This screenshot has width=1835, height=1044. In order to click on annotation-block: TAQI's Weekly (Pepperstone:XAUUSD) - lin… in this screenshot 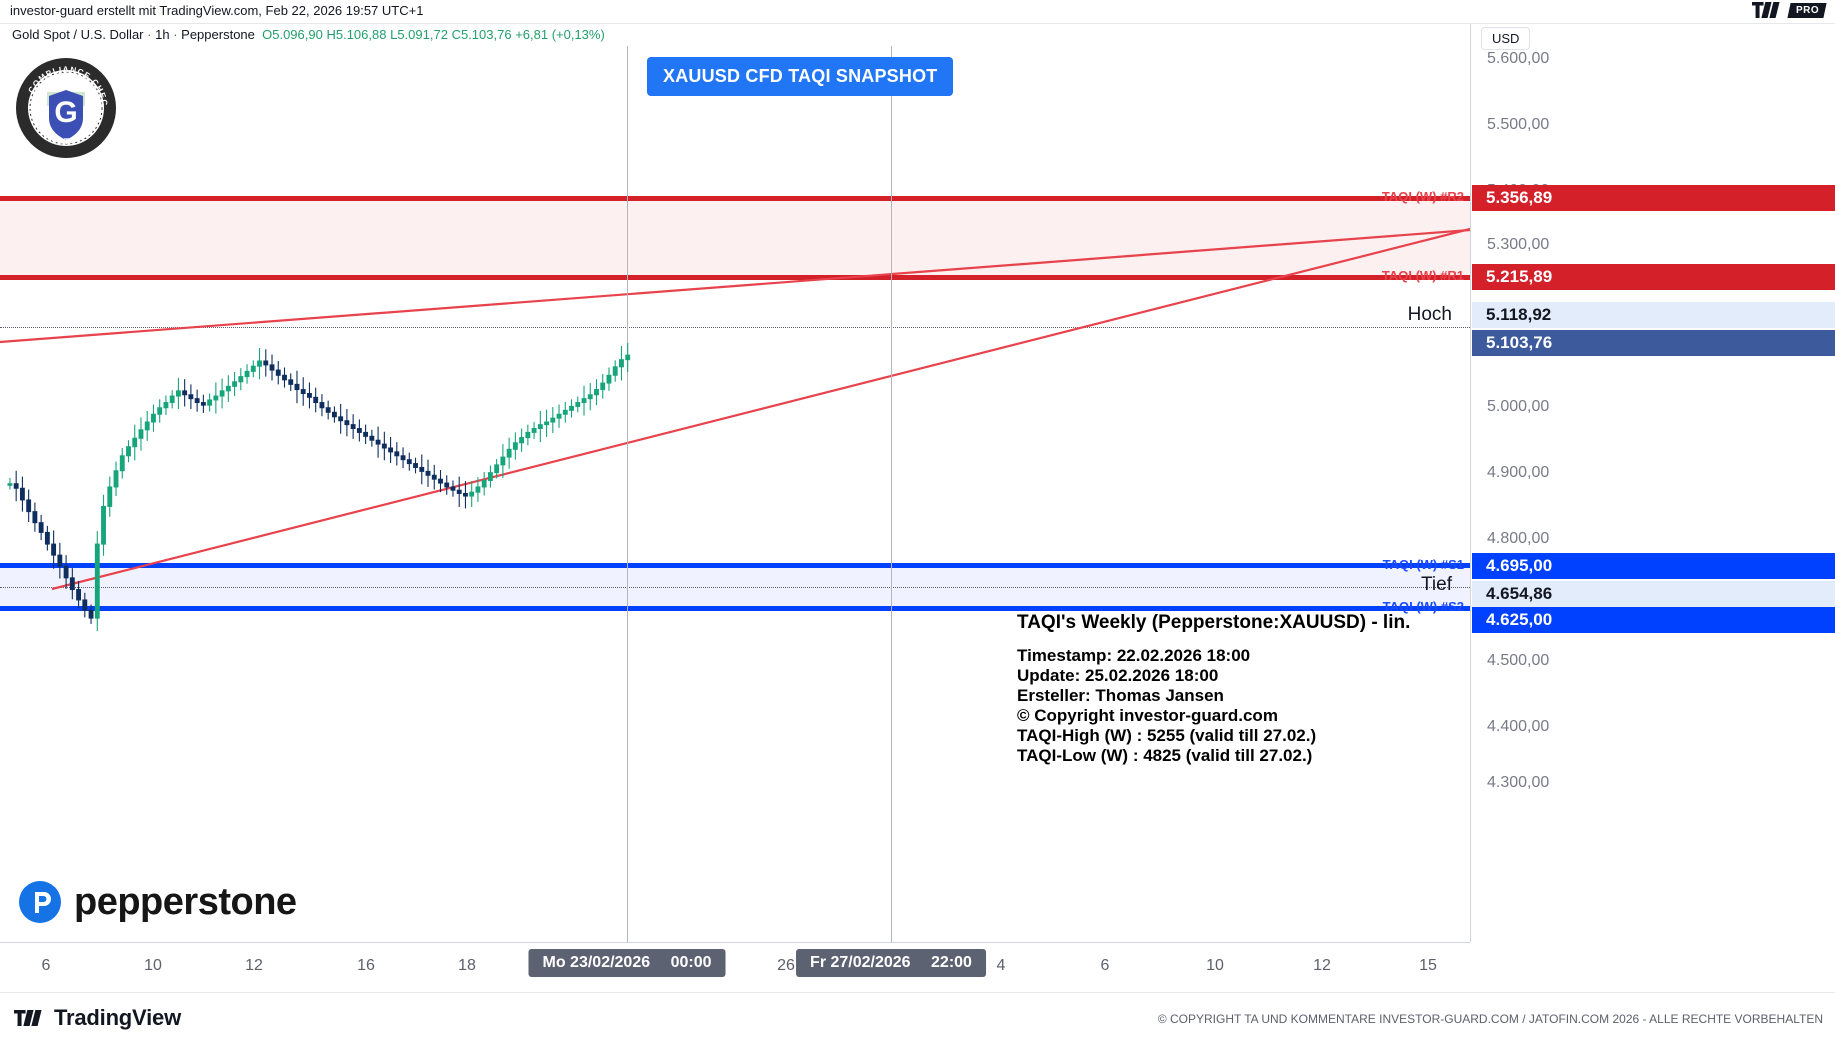, I will do `click(1213, 689)`.